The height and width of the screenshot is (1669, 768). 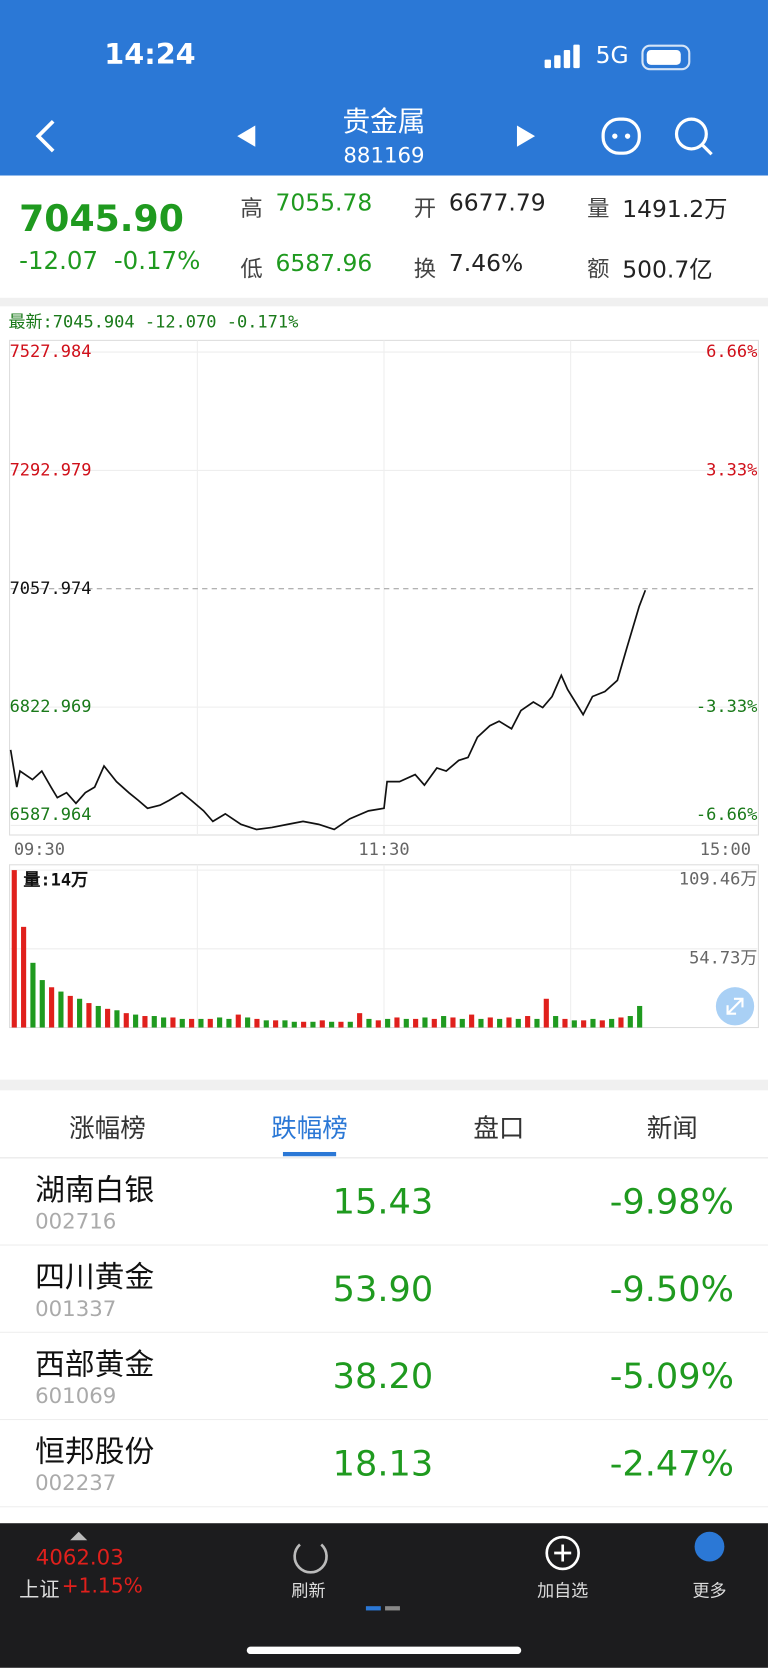 I want to click on volume-tick-label: 54.73万, so click(x=723, y=958).